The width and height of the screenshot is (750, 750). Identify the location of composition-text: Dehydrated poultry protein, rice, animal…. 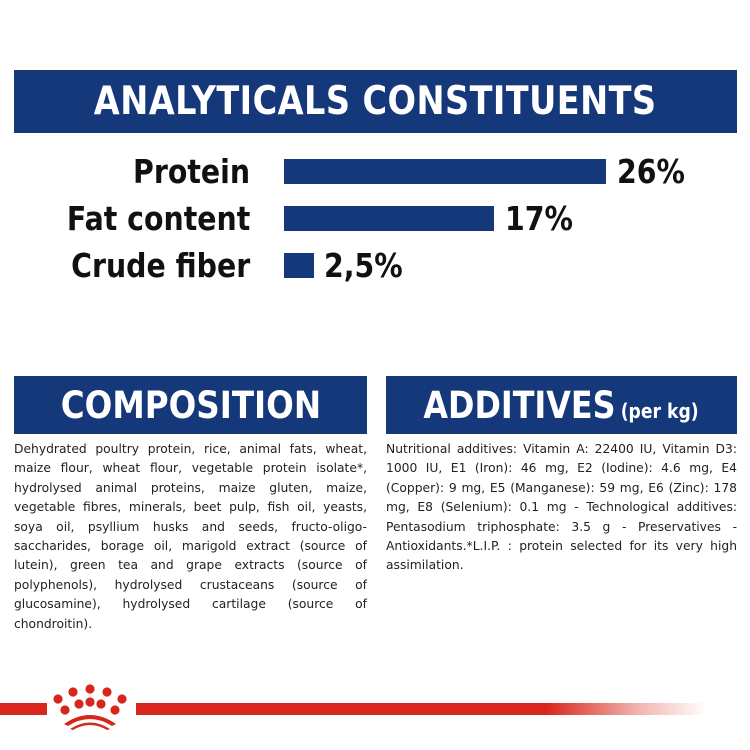
(190, 536).